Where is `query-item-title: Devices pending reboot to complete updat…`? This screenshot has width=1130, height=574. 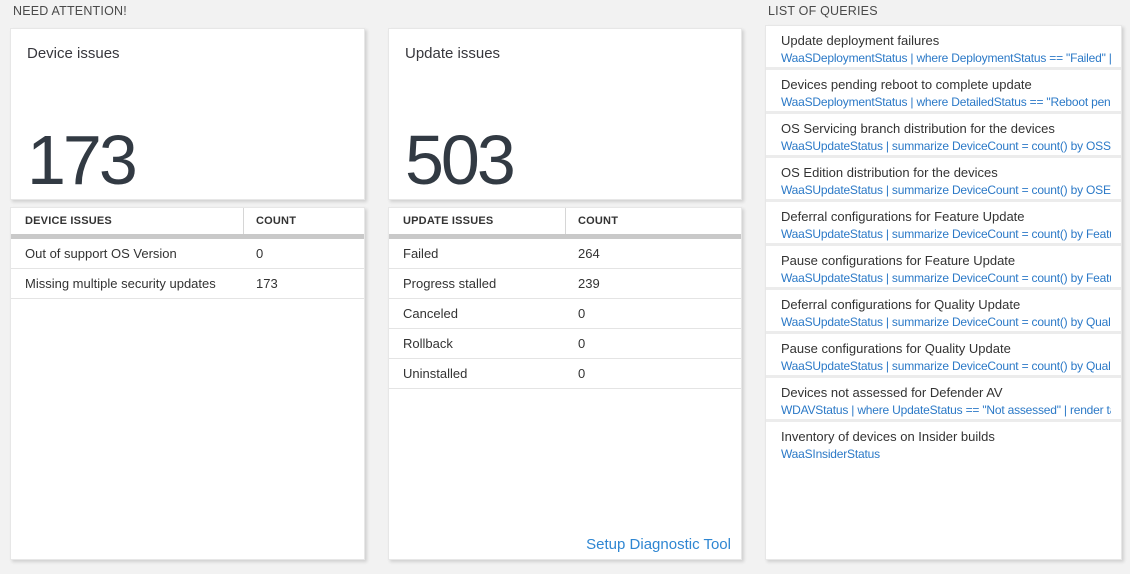 query-item-title: Devices pending reboot to complete updat… is located at coordinates (906, 84).